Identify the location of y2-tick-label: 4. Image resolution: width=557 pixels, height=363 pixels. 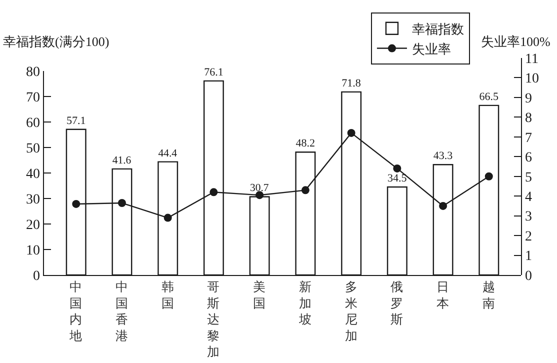
(528, 197).